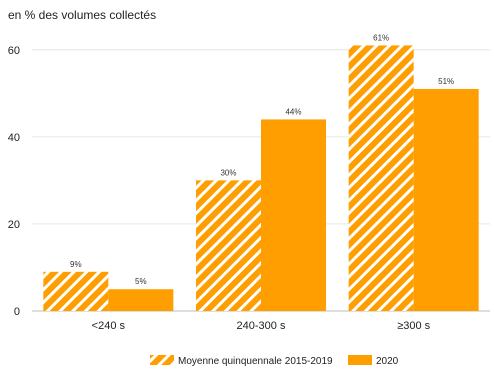  Describe the element at coordinates (446, 81) in the screenshot. I see `data-label: 51%` at that location.